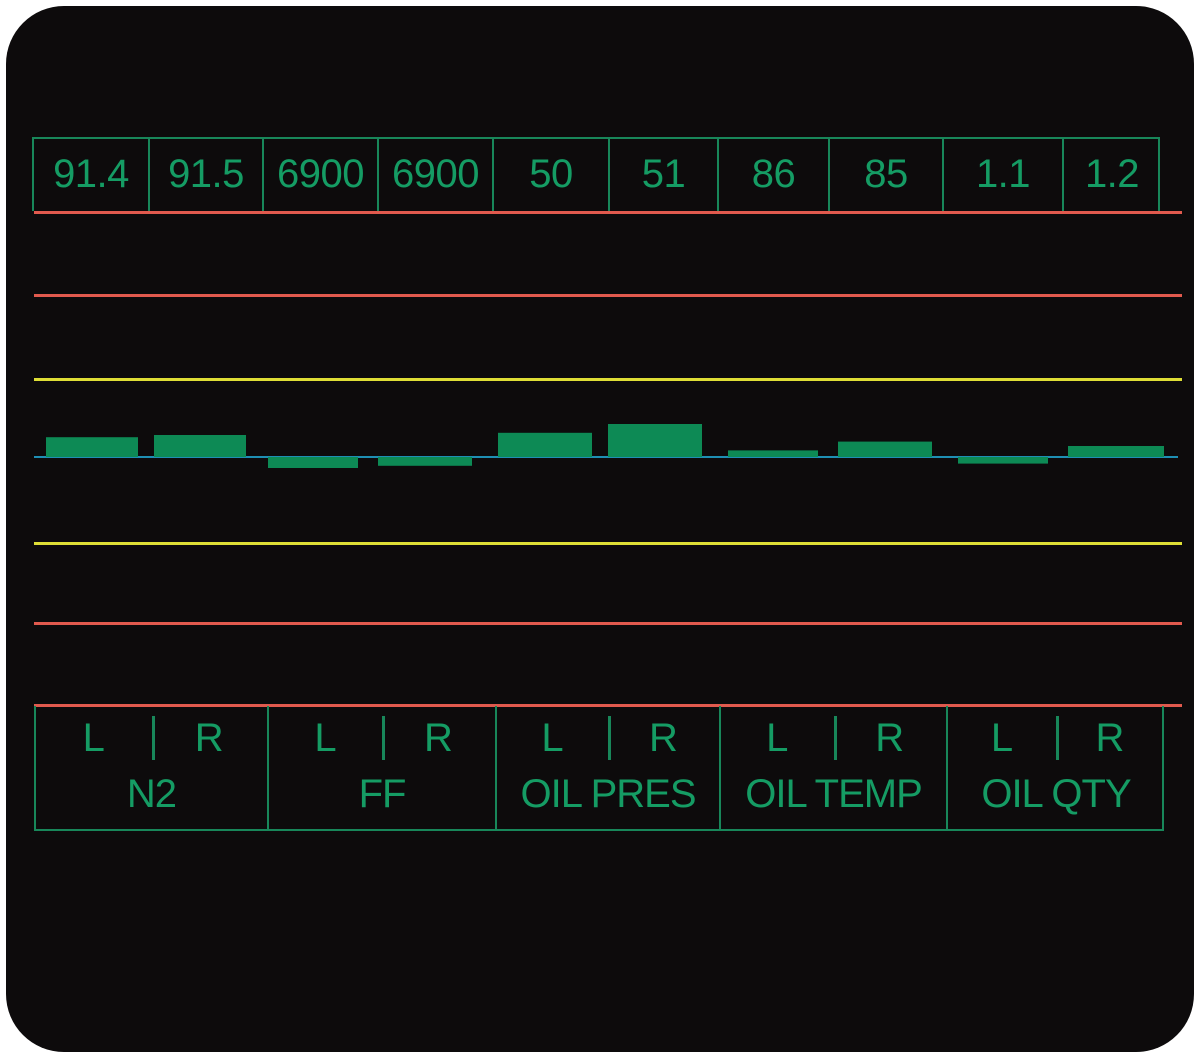 Image resolution: width=1199 pixels, height=1057 pixels. I want to click on upper-red-limit-line, so click(608, 295).